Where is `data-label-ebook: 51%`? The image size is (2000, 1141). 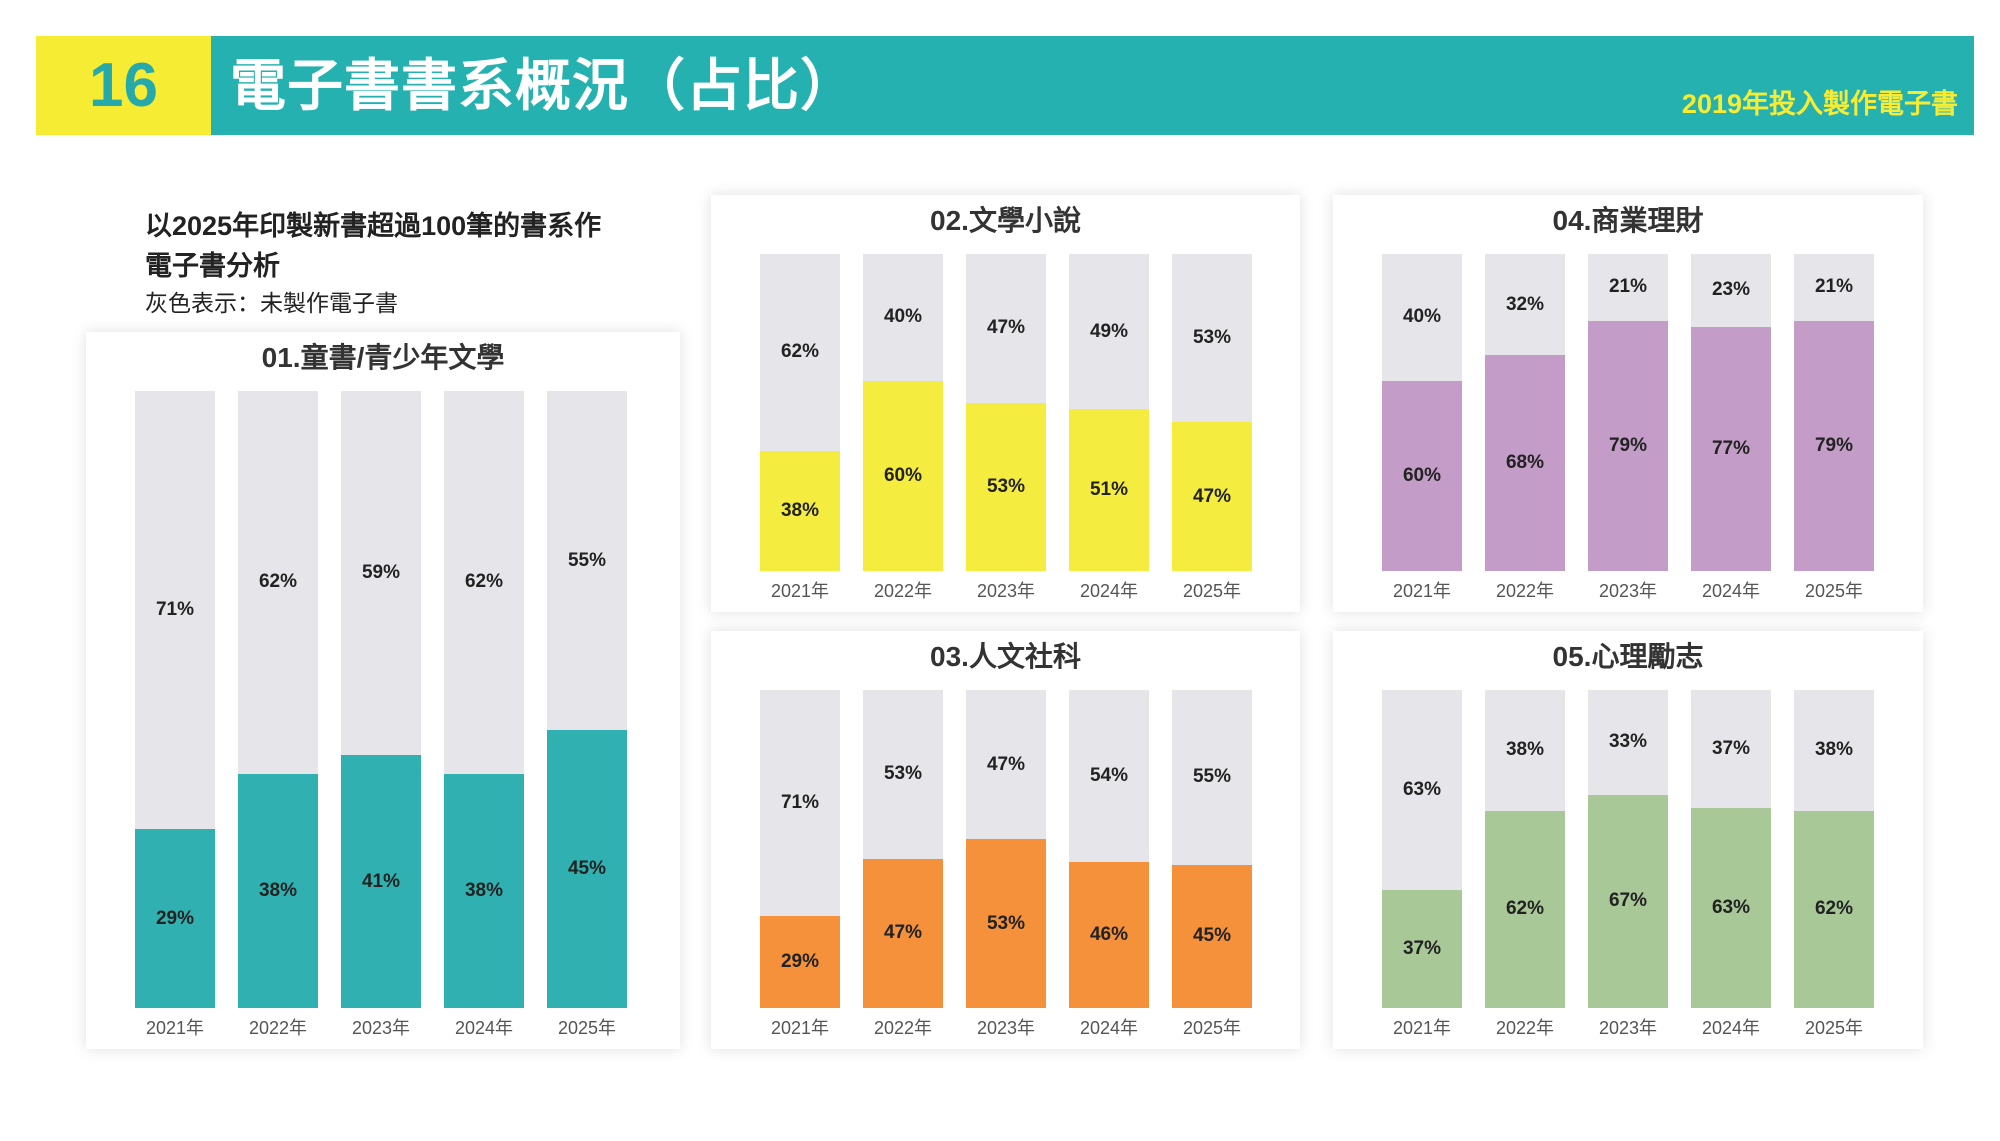 data-label-ebook: 51% is located at coordinates (1109, 490).